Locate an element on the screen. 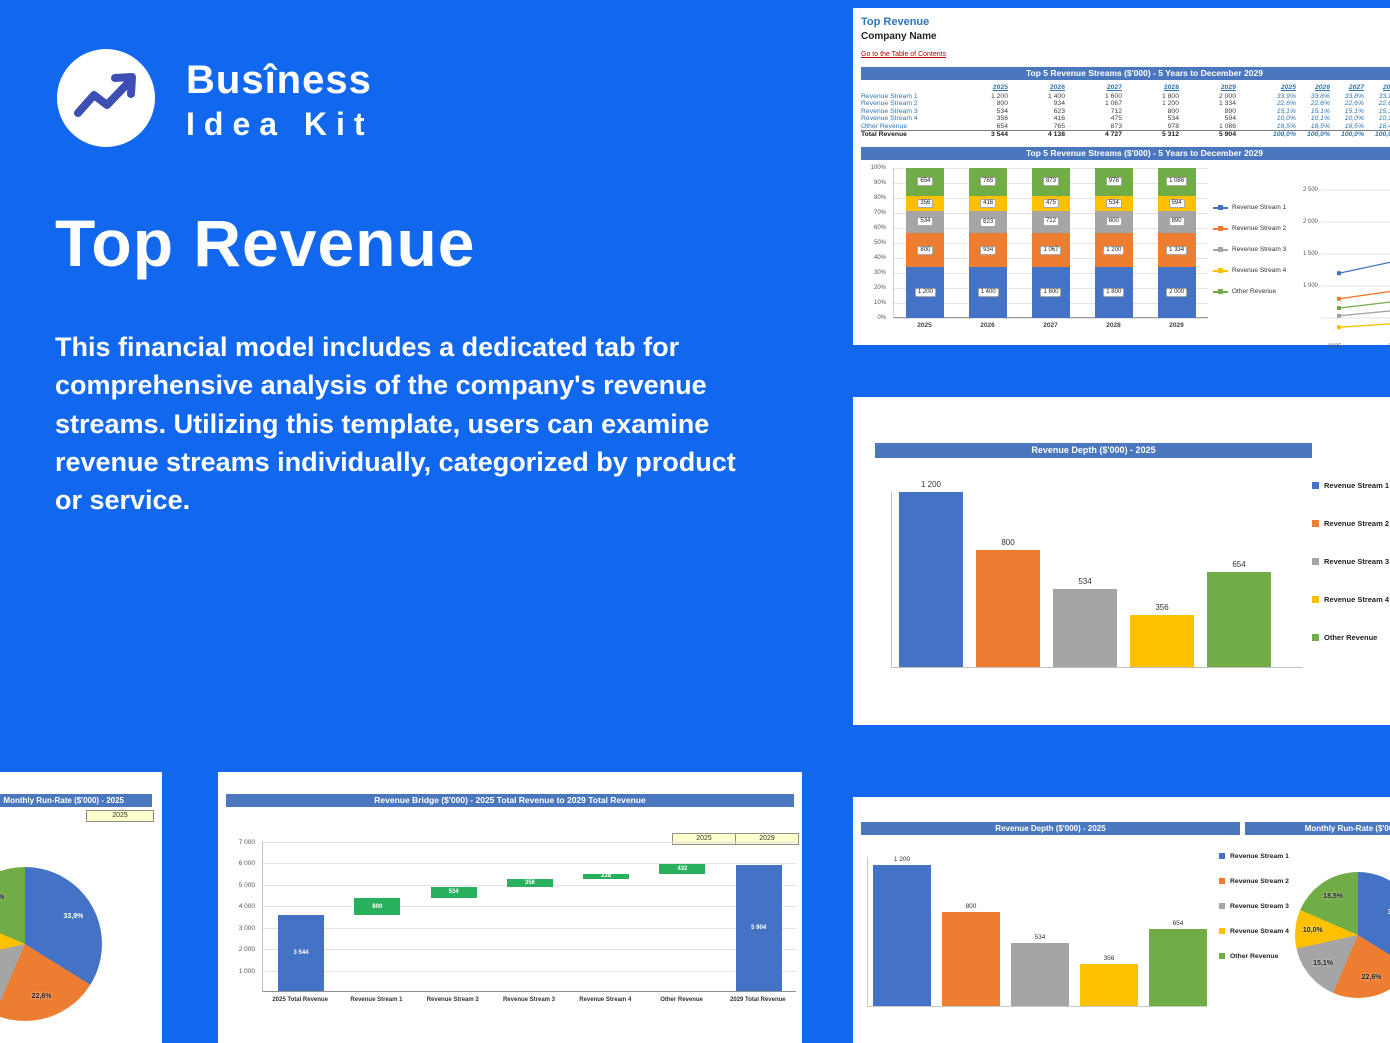  cell-value: 1 800 is located at coordinates (1170, 96).